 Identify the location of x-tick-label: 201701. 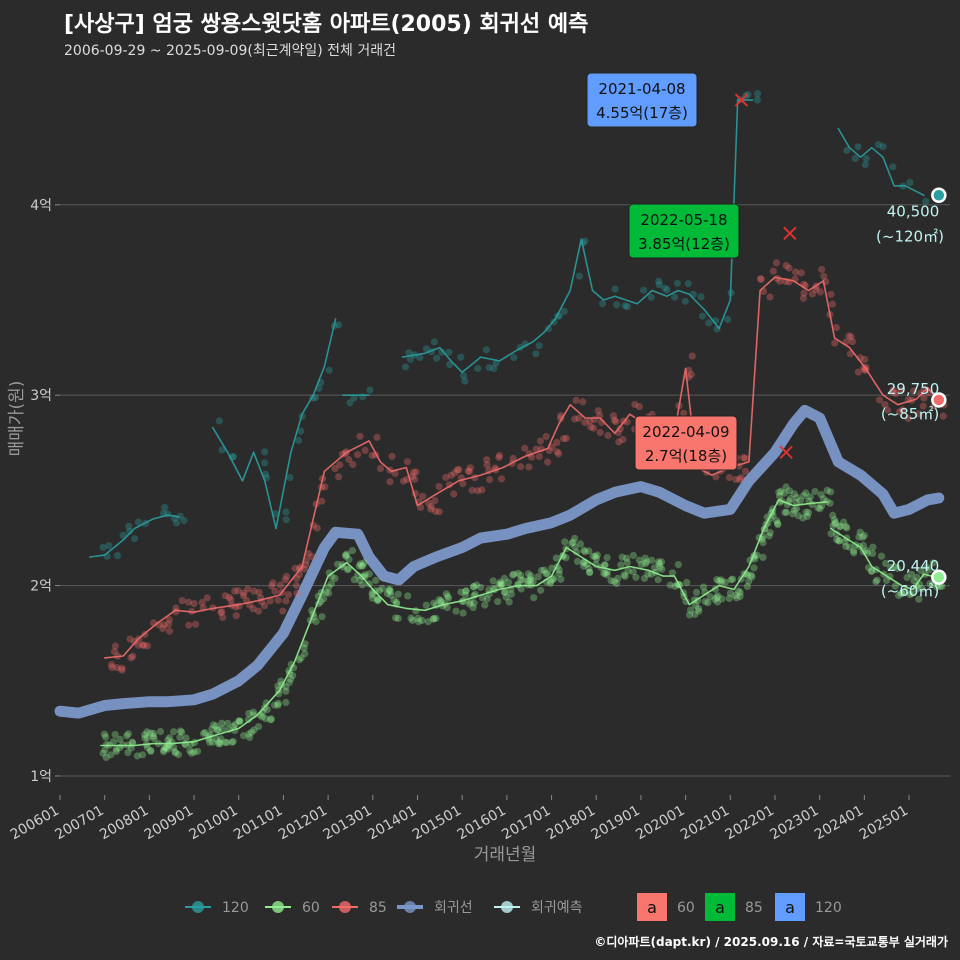
(526, 823).